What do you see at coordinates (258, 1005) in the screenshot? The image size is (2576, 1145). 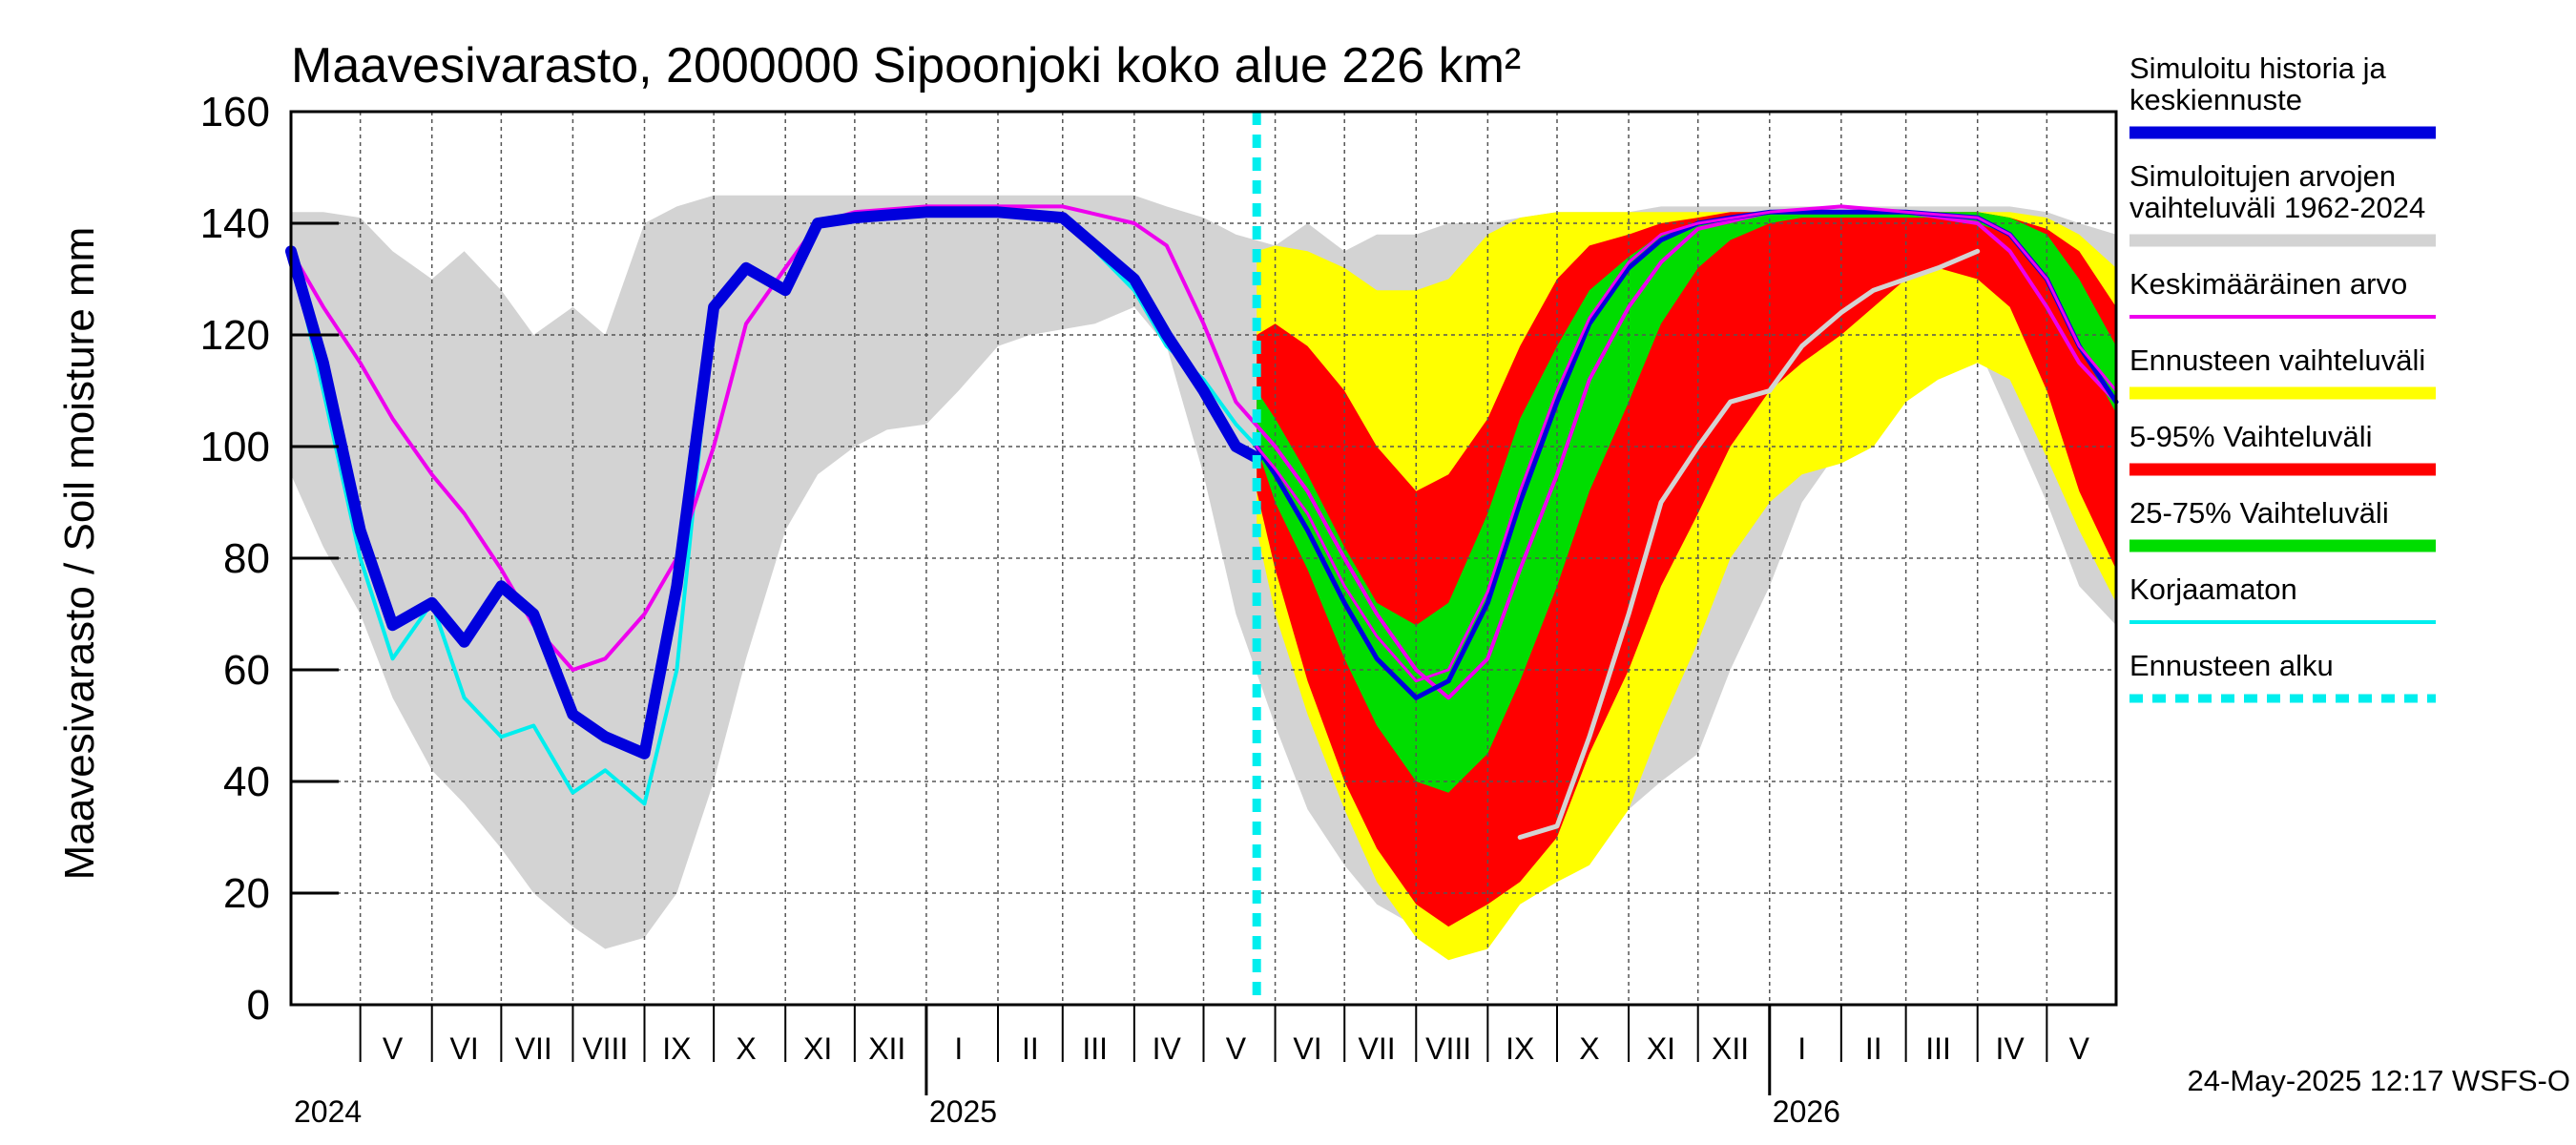 I see `y-tick-label: 0` at bounding box center [258, 1005].